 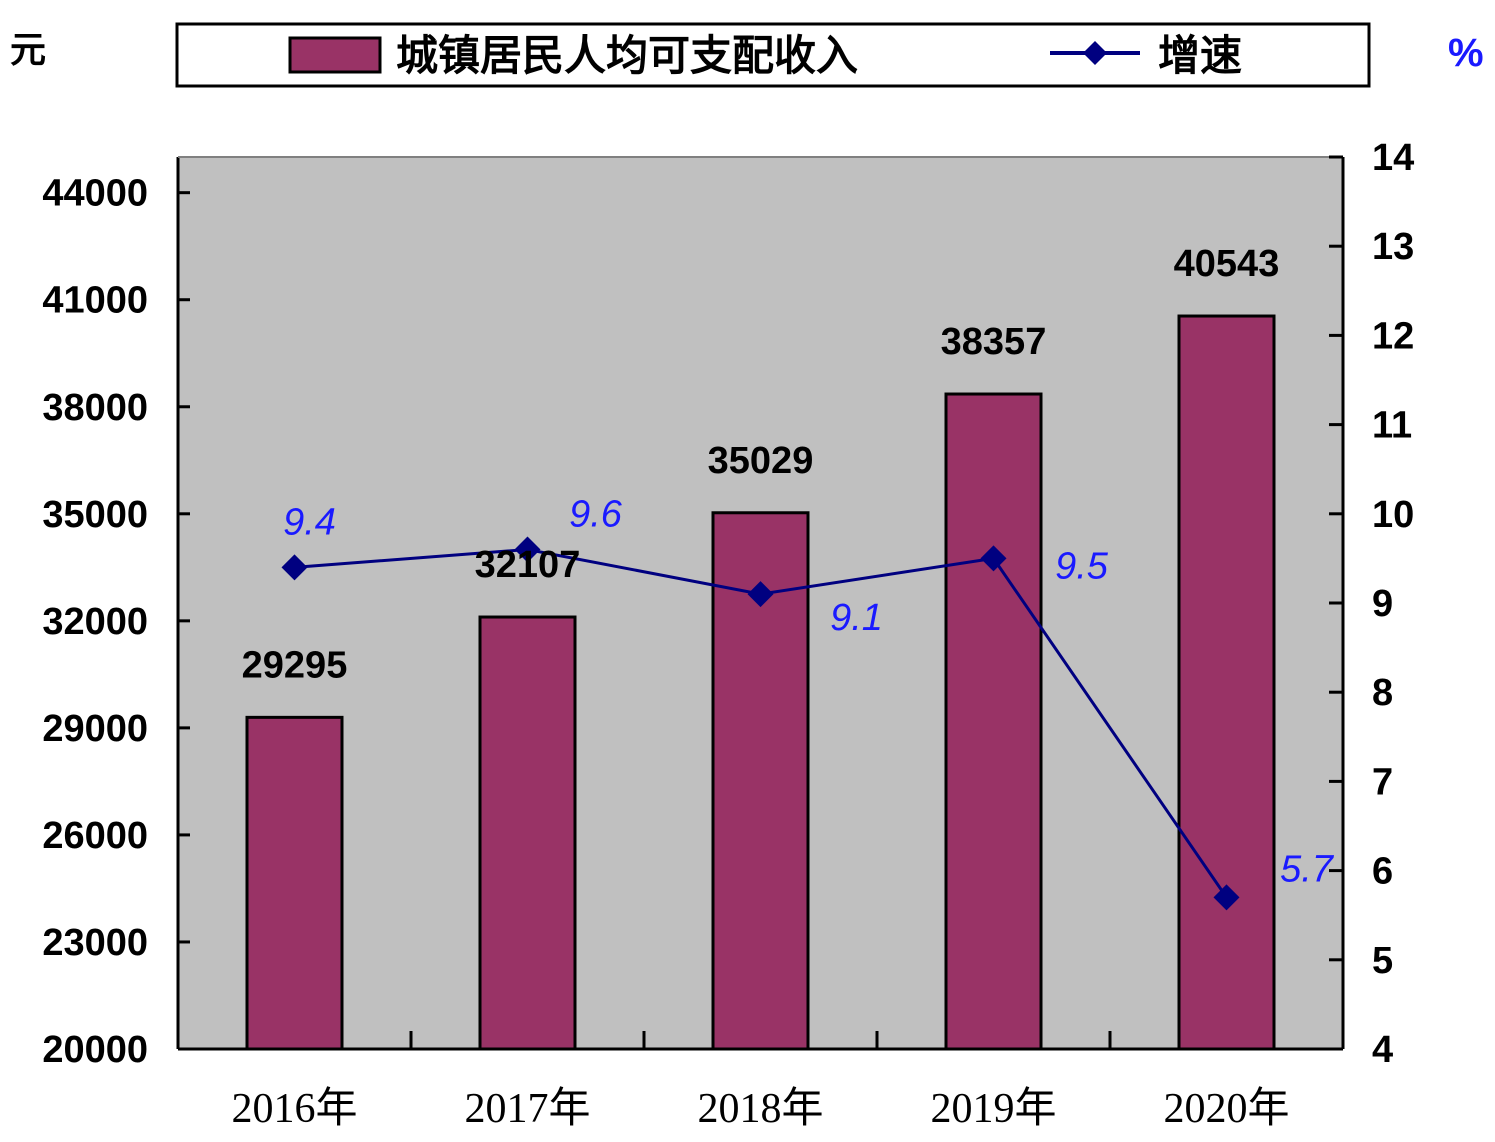 I want to click on right-axis-tick-label: 9, so click(x=1382, y=604).